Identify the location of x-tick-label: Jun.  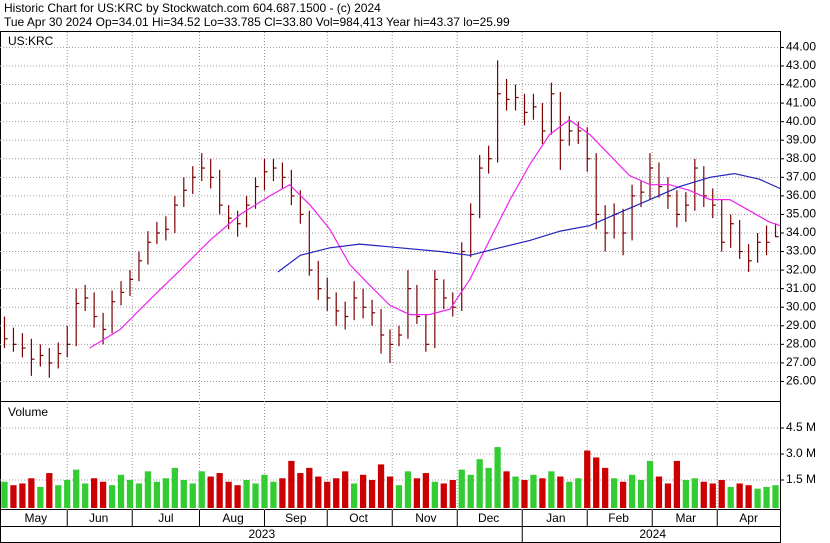
(98, 518).